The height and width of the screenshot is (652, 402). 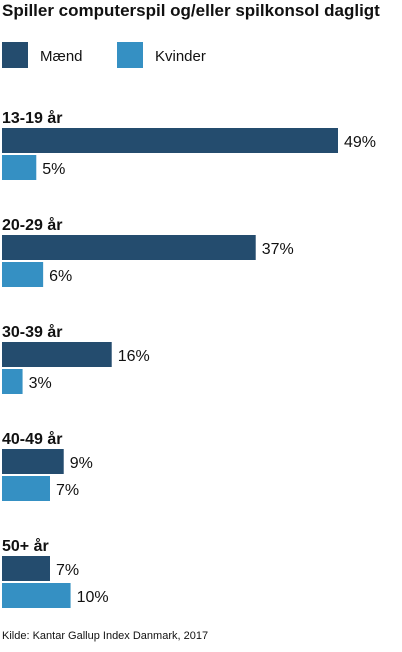 What do you see at coordinates (53, 169) in the screenshot?
I see `value-label: 5%` at bounding box center [53, 169].